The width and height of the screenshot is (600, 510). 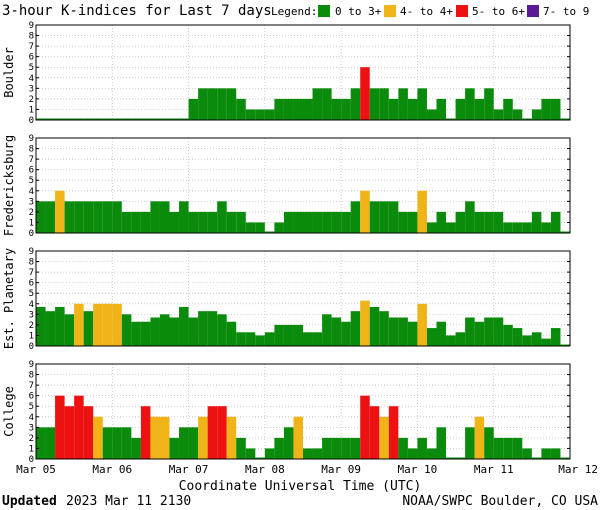 I want to click on source-credit: NOAA/SWPC Boulder, CO USA, so click(x=500, y=501).